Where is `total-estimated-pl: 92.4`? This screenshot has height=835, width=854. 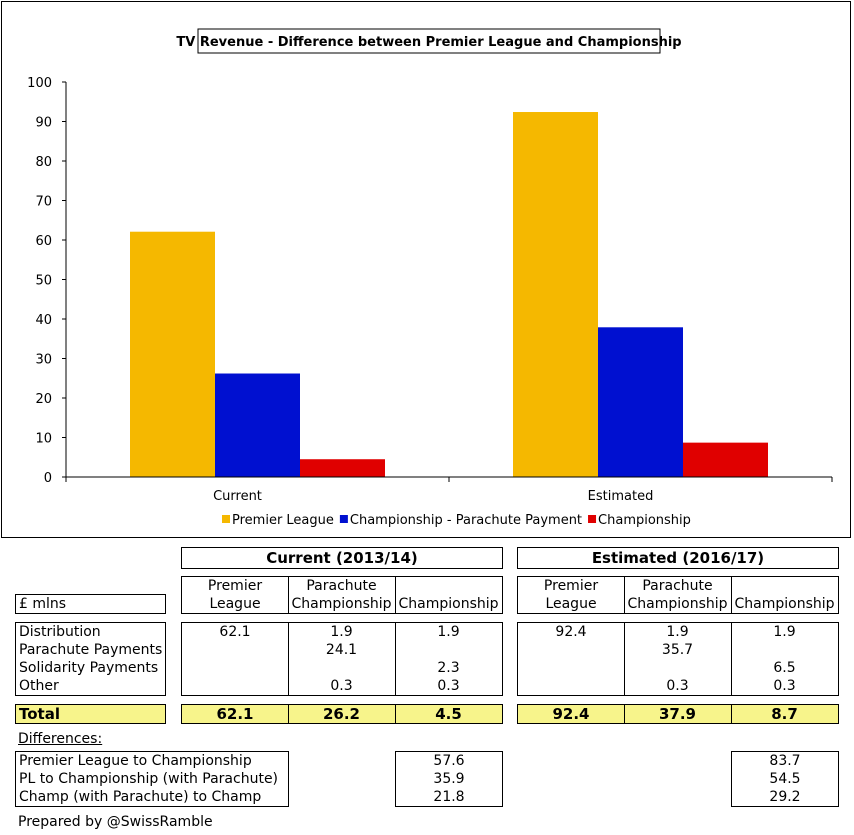 total-estimated-pl: 92.4 is located at coordinates (571, 714).